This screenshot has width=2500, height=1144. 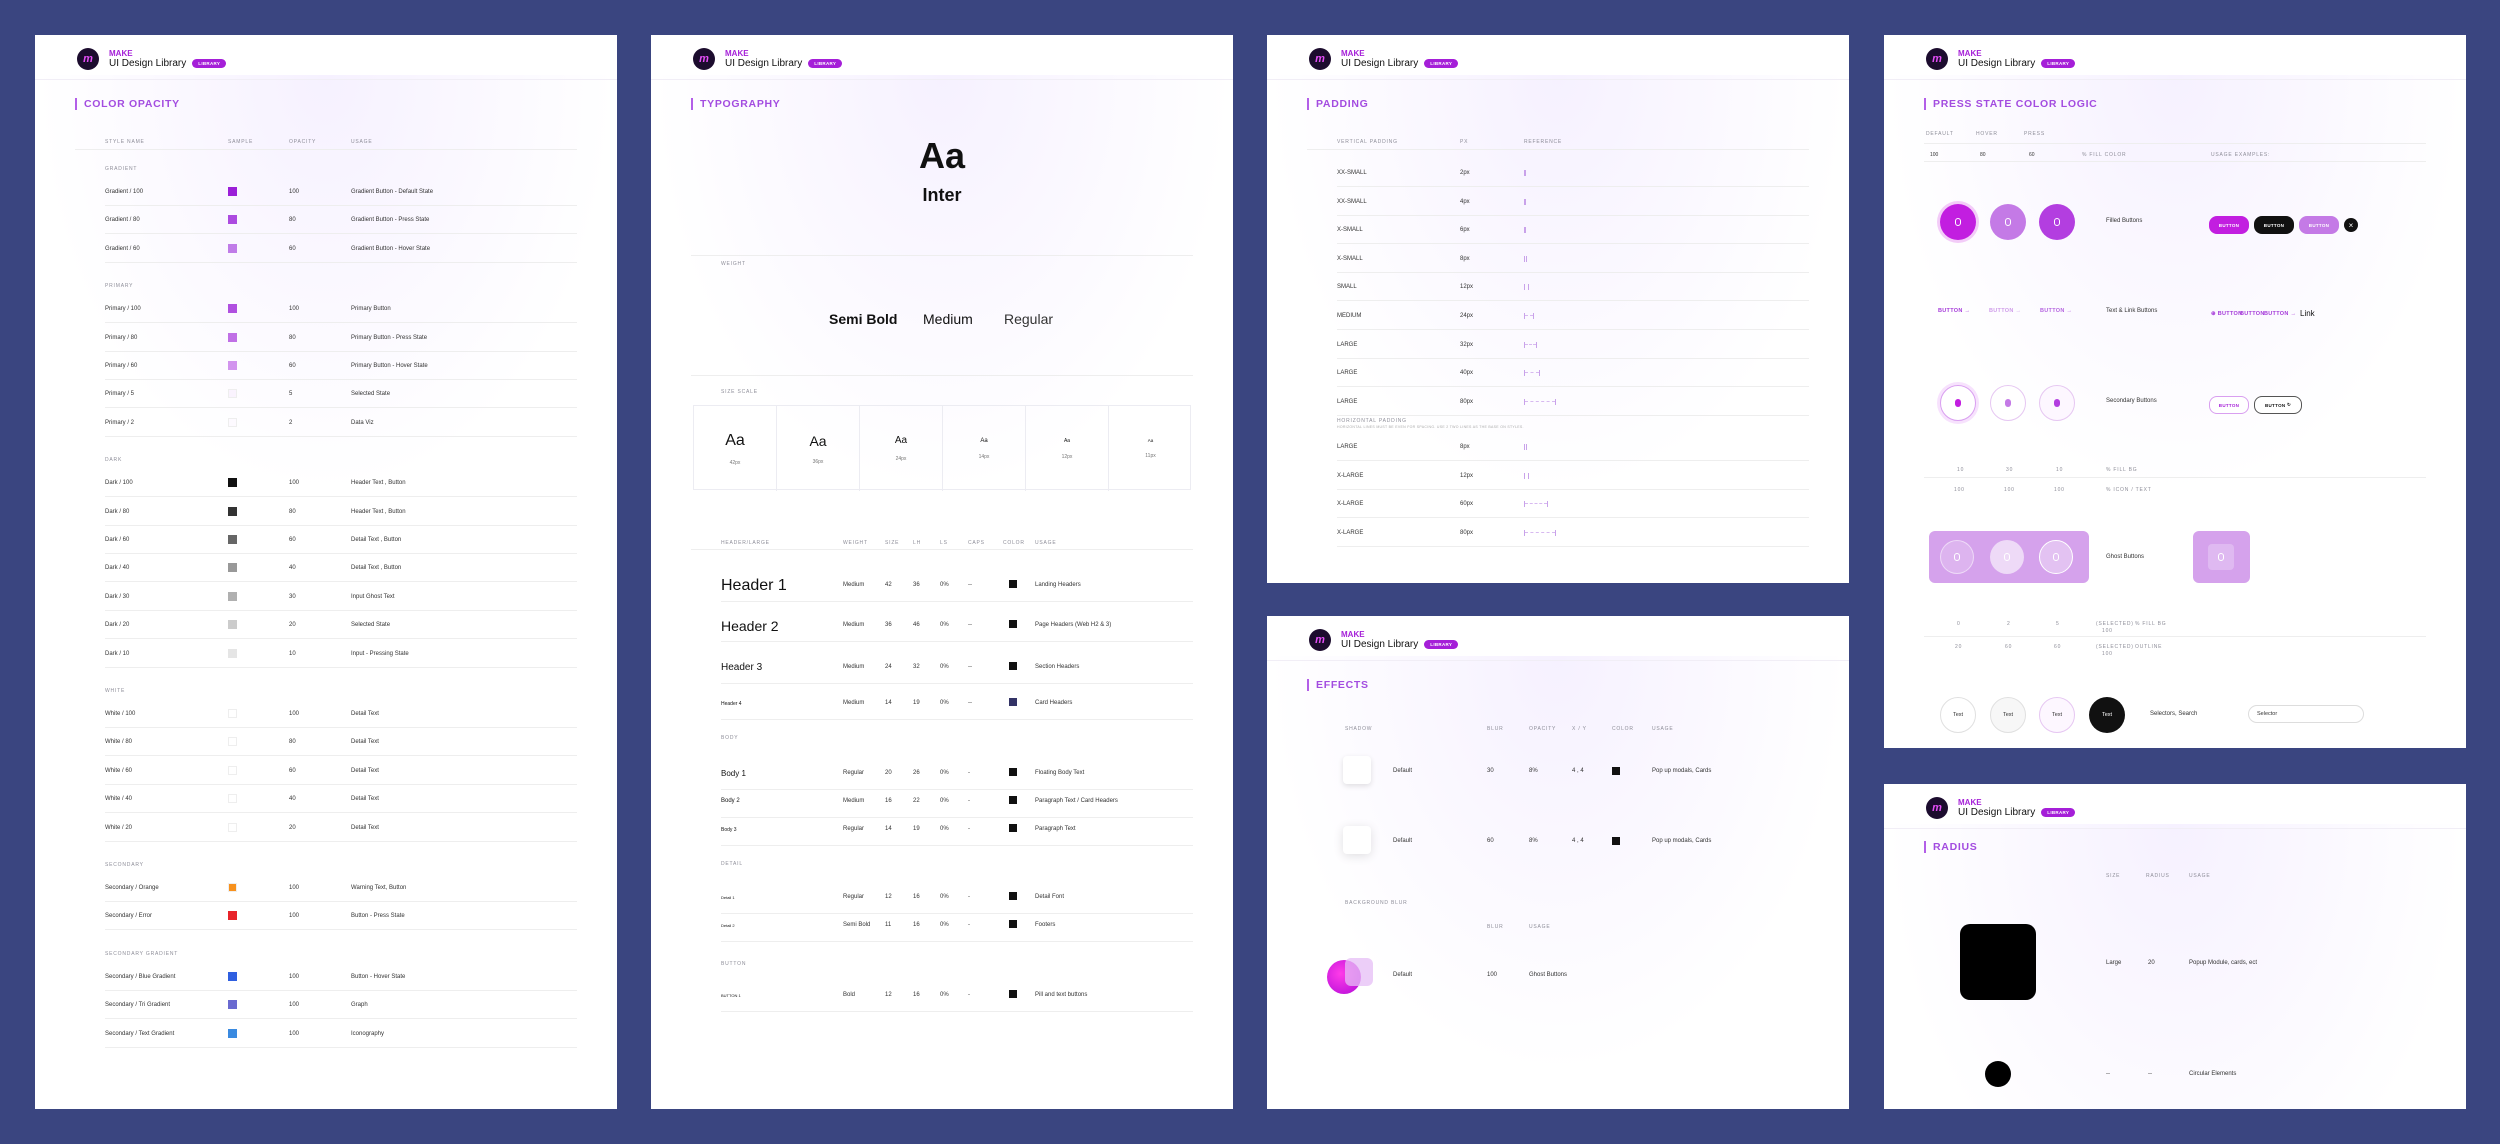 I want to click on text-button-press: BUTTON →, so click(x=2056, y=311).